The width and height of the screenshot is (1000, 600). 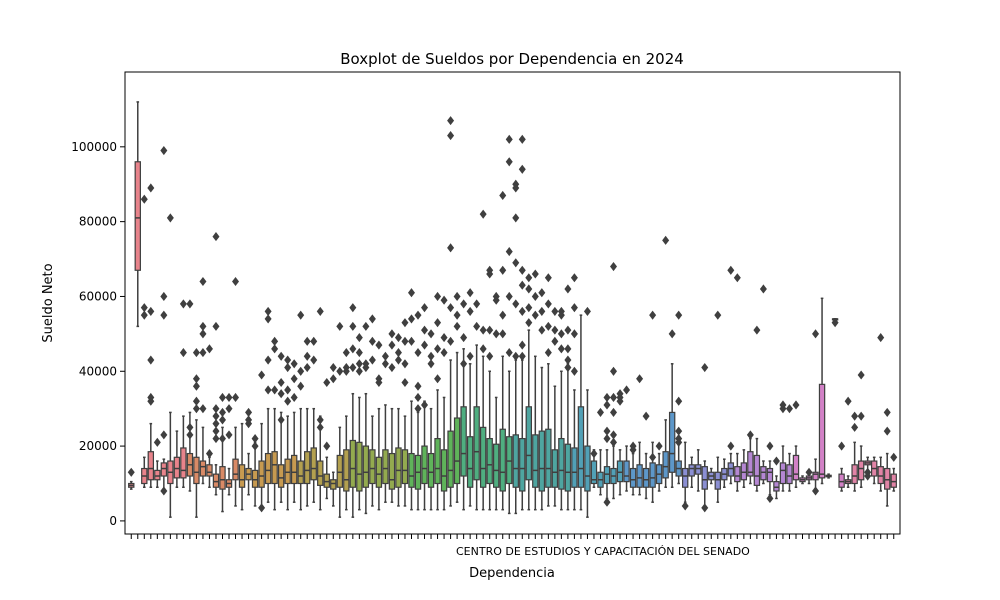 I want to click on y-tick-label: 60000, so click(x=98, y=296).